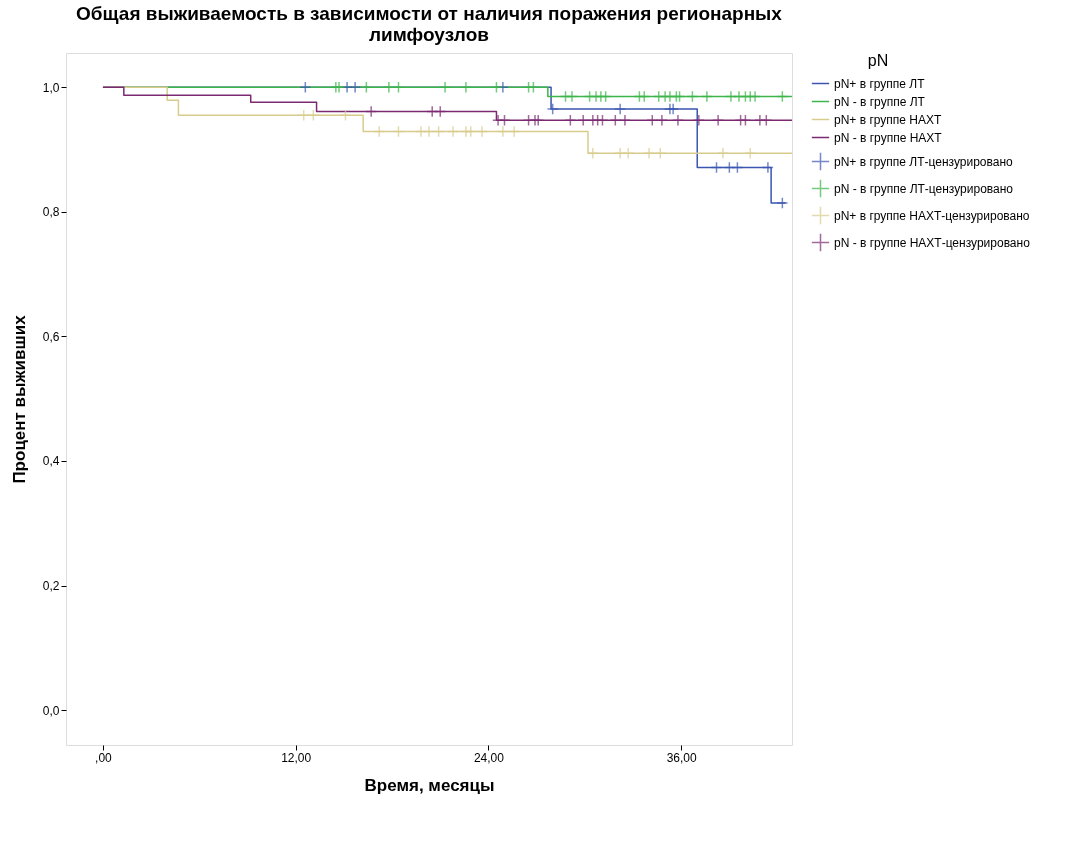  What do you see at coordinates (924, 161) in the screenshot?
I see `legend-label: pN+ в группе ЛТ-цензурировано` at bounding box center [924, 161].